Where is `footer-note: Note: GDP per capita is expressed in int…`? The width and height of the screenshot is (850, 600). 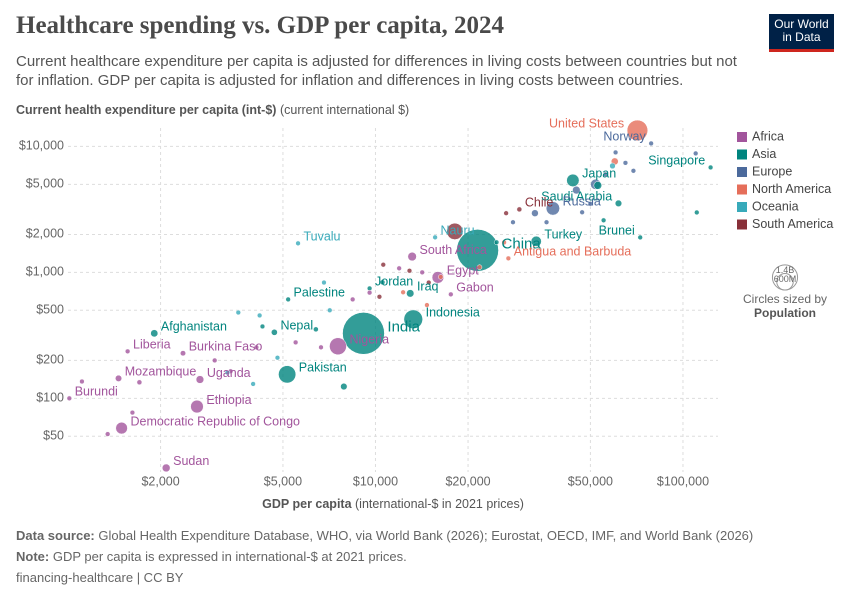 footer-note: Note: GDP per capita is expressed in int… is located at coordinates (211, 556).